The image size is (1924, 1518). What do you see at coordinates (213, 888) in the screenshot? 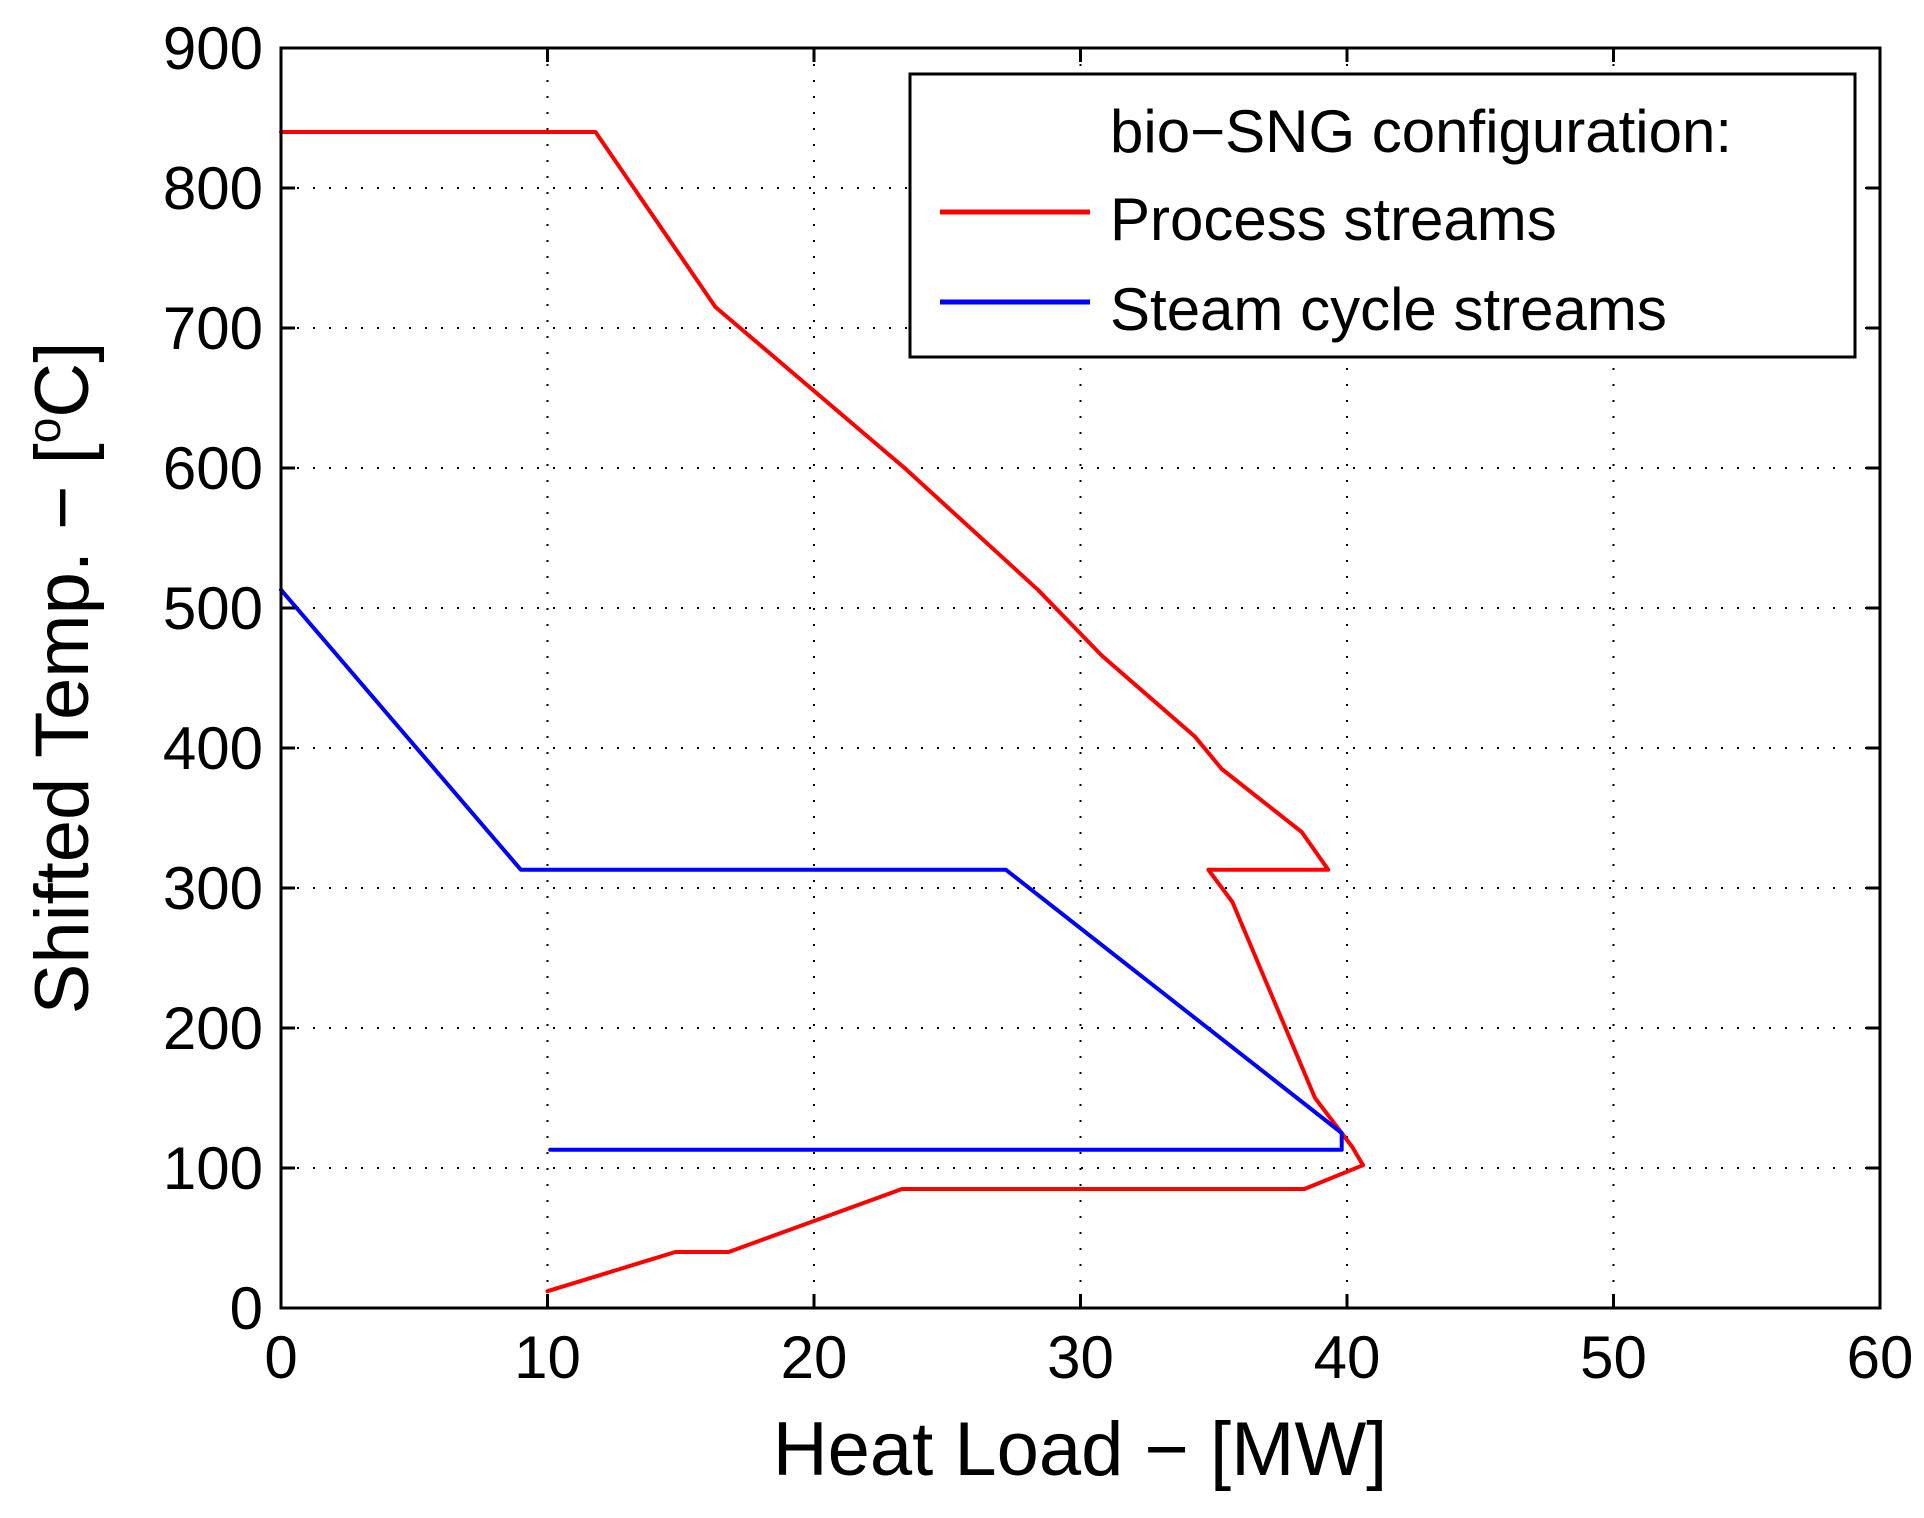
I see `y-tick-label: 300` at bounding box center [213, 888].